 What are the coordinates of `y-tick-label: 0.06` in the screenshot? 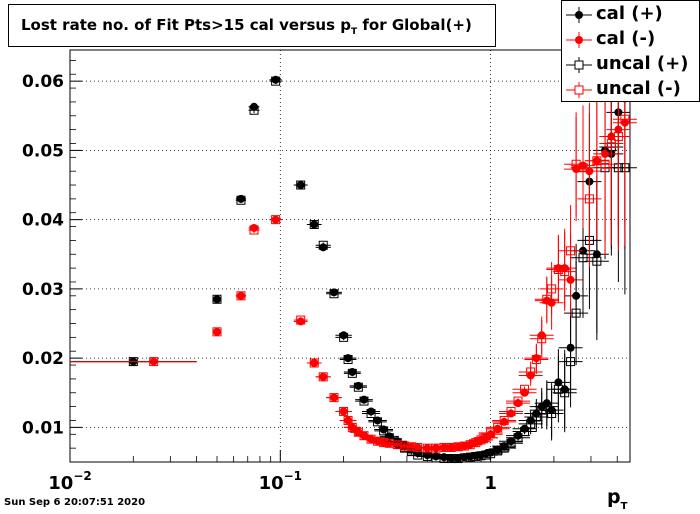 It's located at (43, 82).